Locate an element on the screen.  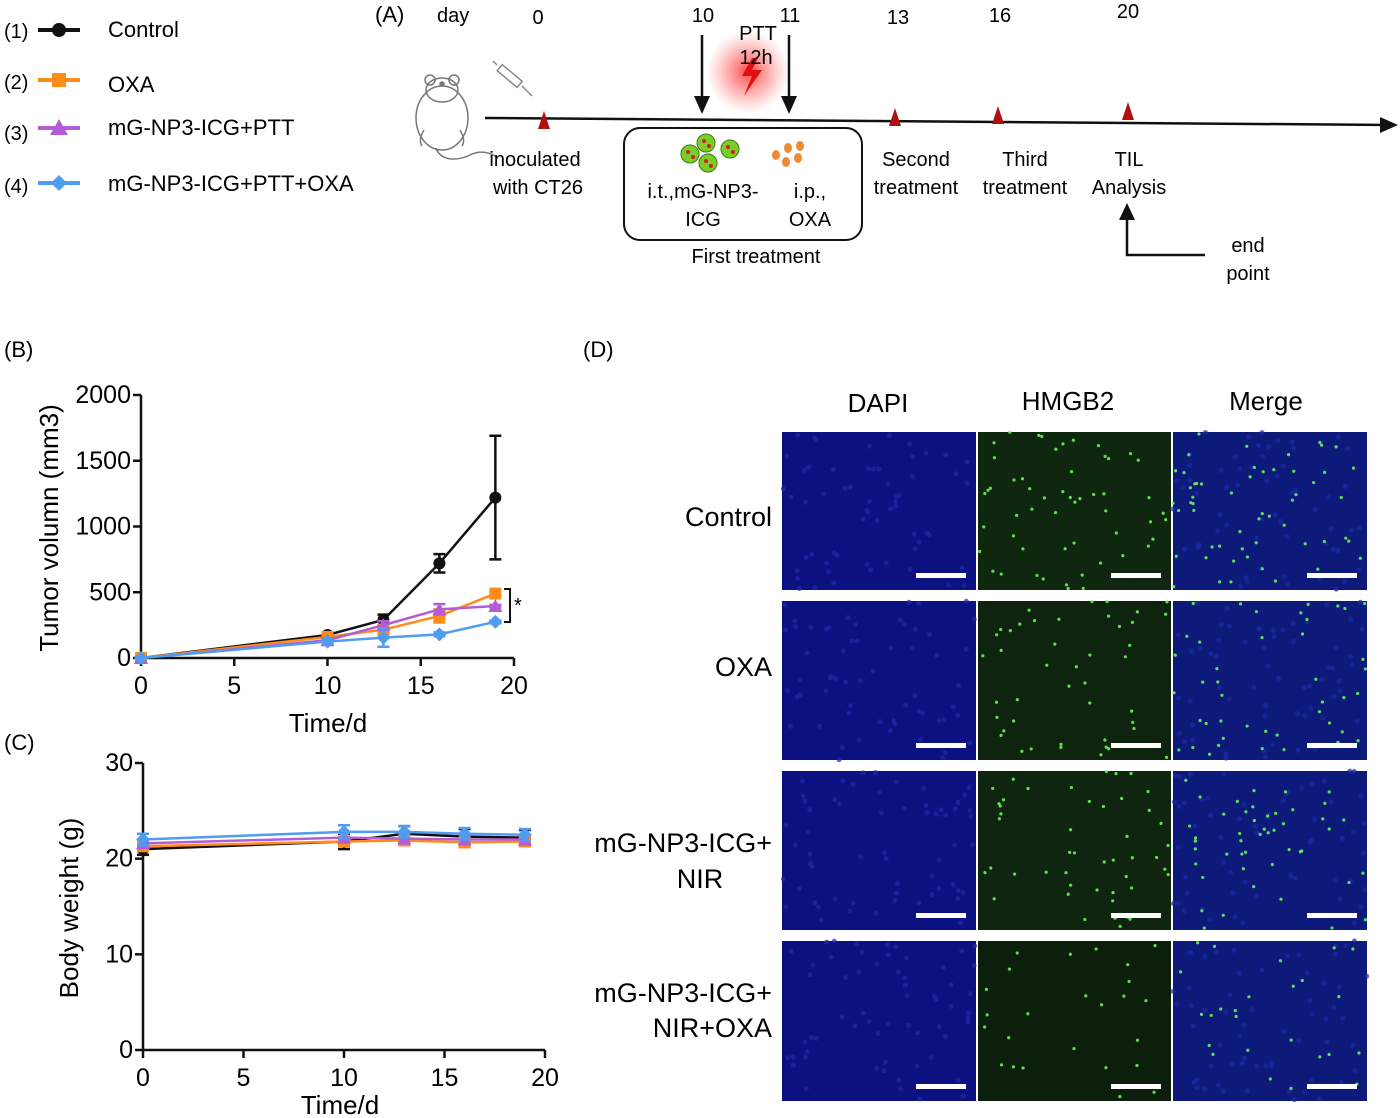
legend-num: (3) is located at coordinates (16, 134).